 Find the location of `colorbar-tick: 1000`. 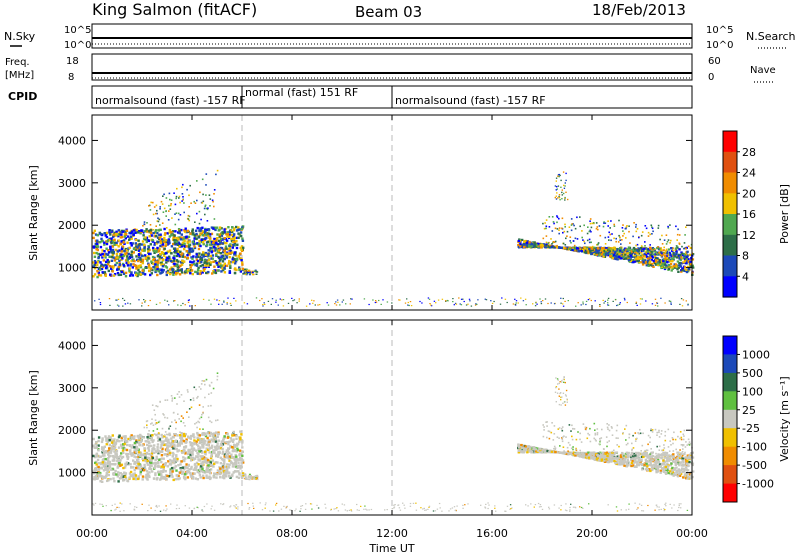

colorbar-tick: 1000 is located at coordinates (756, 354).